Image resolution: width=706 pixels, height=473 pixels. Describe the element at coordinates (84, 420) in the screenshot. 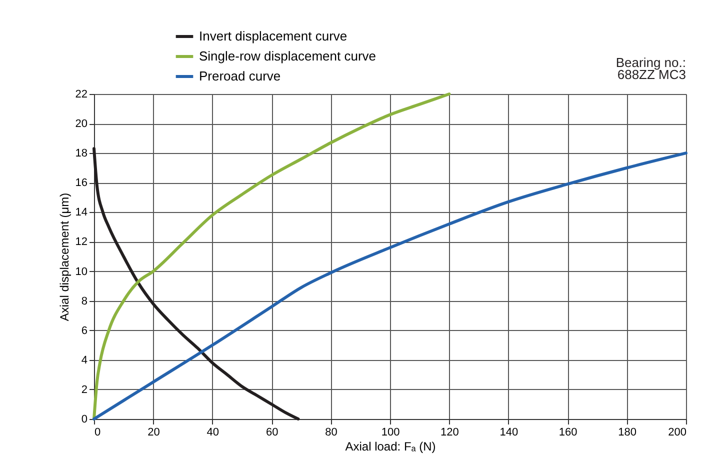

I see `y-tick-label: 0` at that location.